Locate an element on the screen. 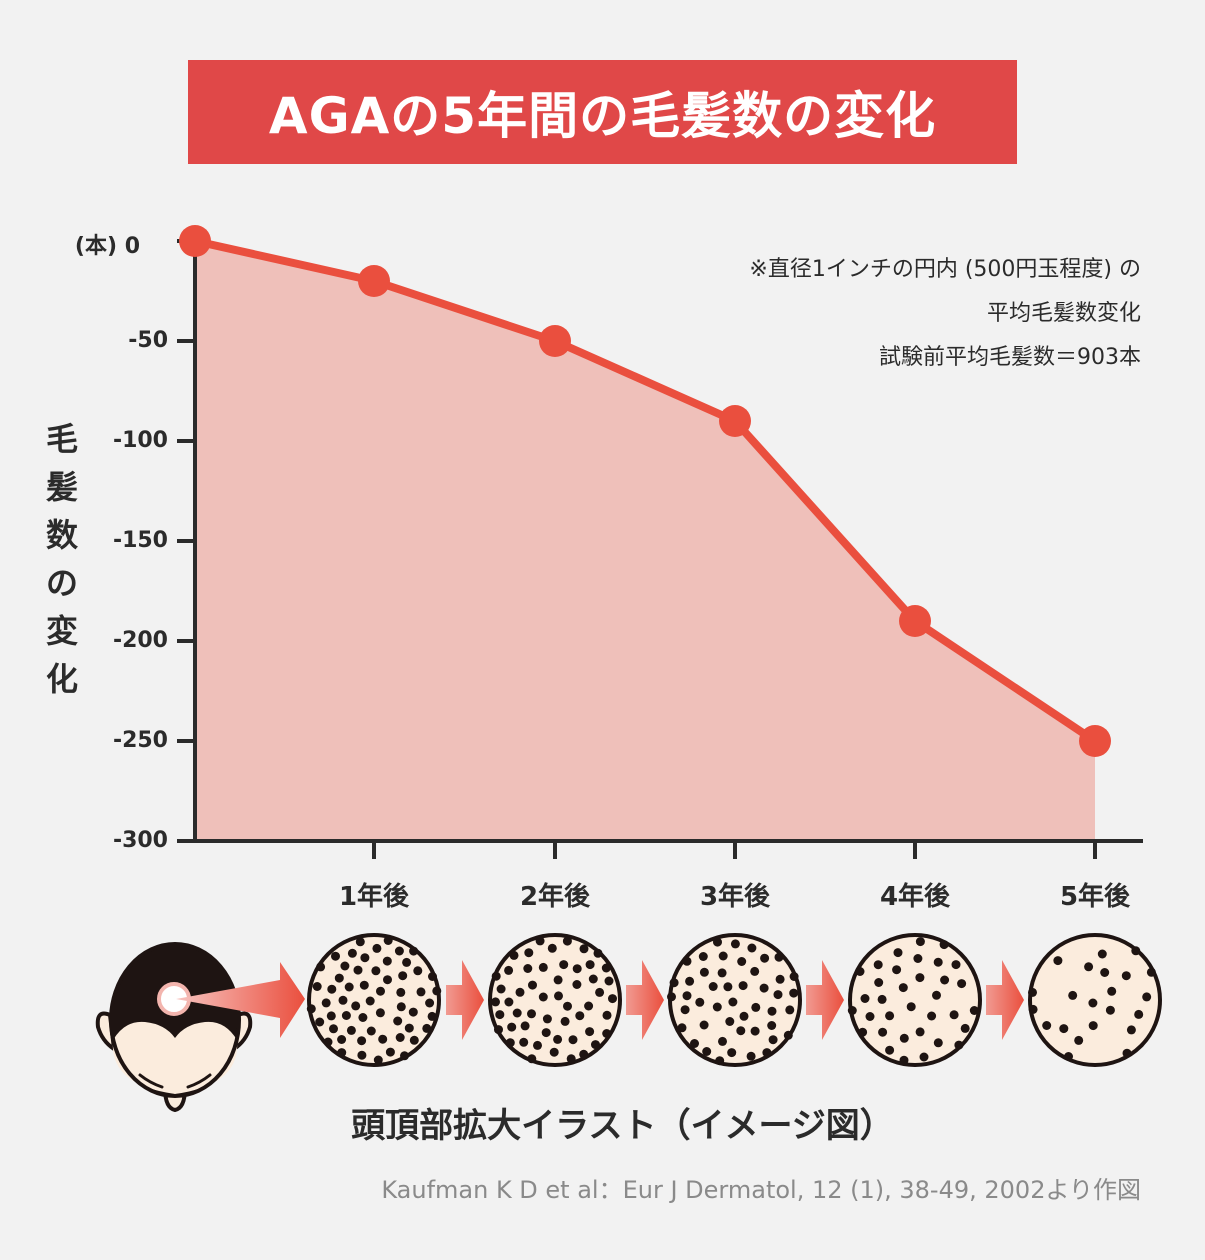  note-line-2: 平均毛髪数変化 is located at coordinates (1063, 313).